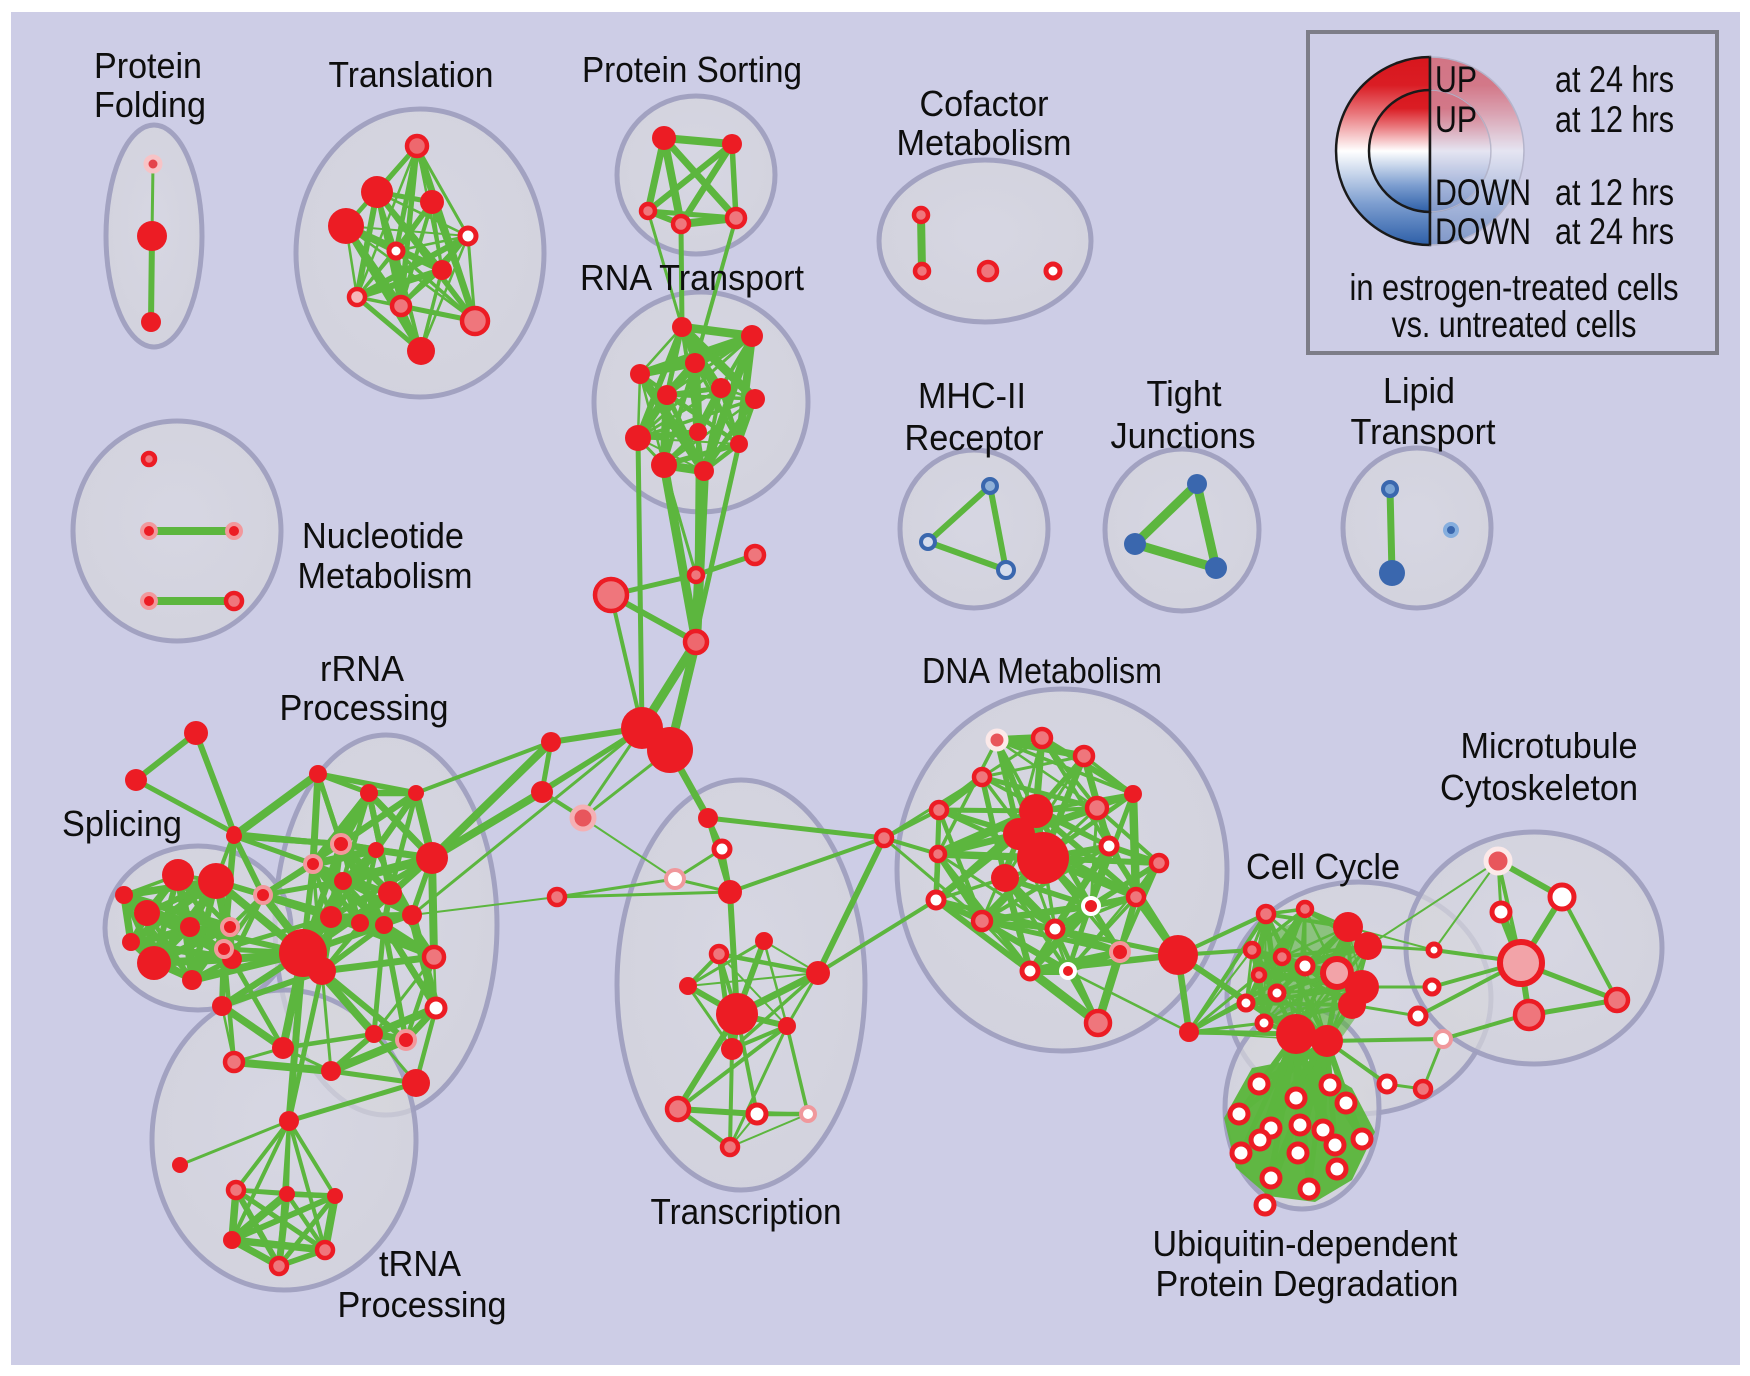 The image size is (1750, 1376). Describe the element at coordinates (692, 277) in the screenshot. I see `svg-text: RNA Transport` at that location.